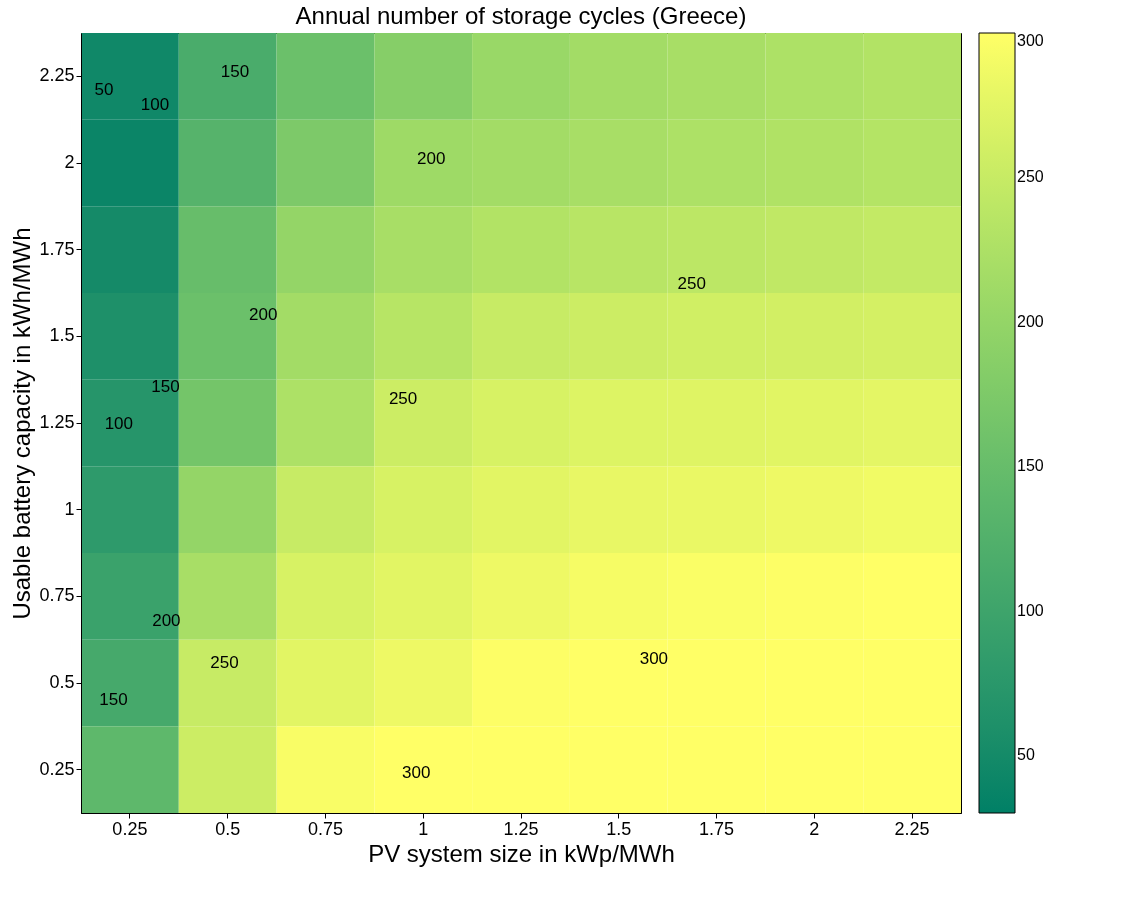 The width and height of the screenshot is (1122, 911). I want to click on y-tick-label: 2.25, so click(57, 75).